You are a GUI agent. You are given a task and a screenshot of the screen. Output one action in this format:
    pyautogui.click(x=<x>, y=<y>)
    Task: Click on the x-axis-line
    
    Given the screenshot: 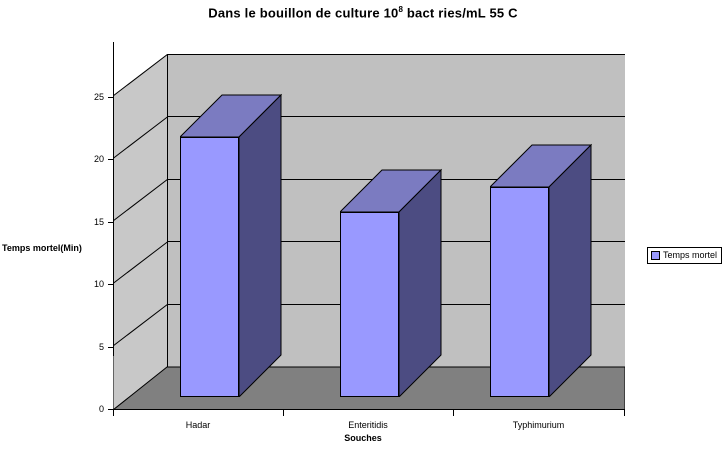 What is the action you would take?
    pyautogui.click(x=369, y=409)
    